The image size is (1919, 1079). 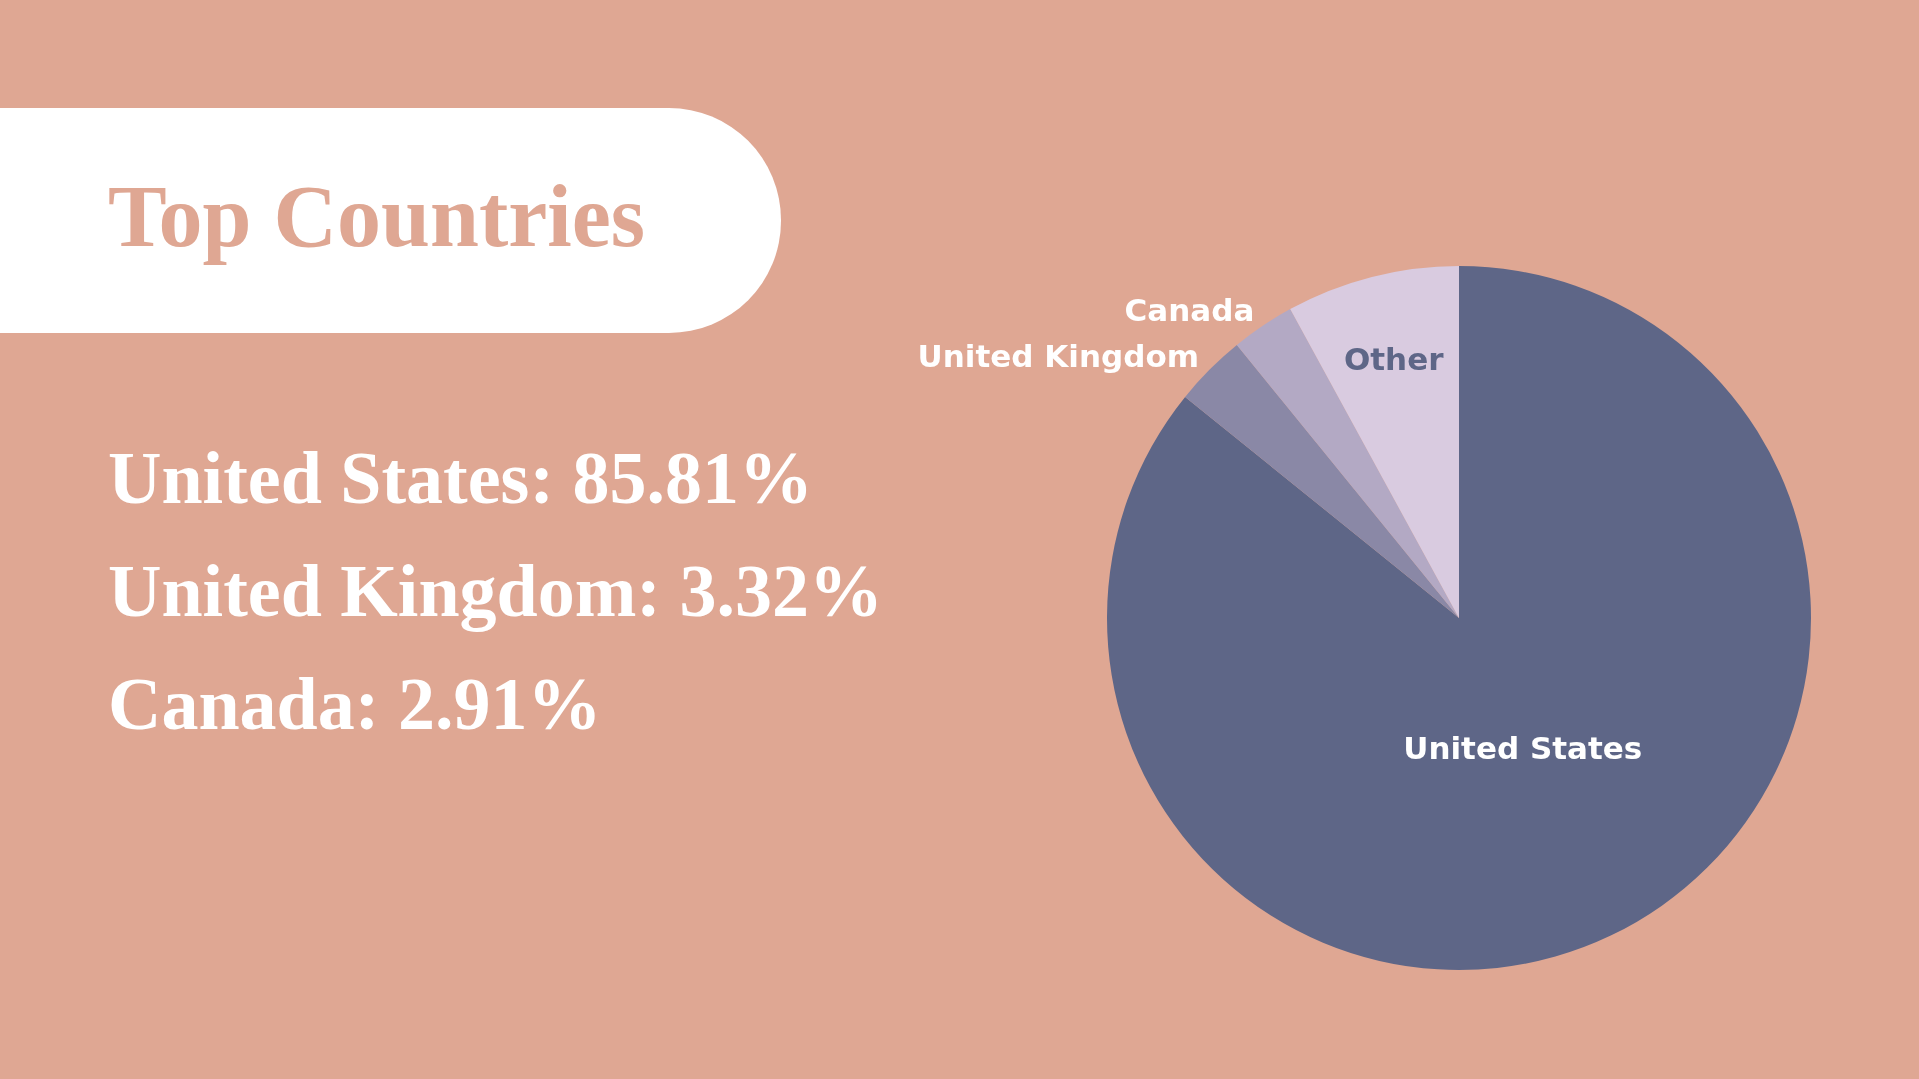 What do you see at coordinates (1394, 359) in the screenshot?
I see `slice-label: Other` at bounding box center [1394, 359].